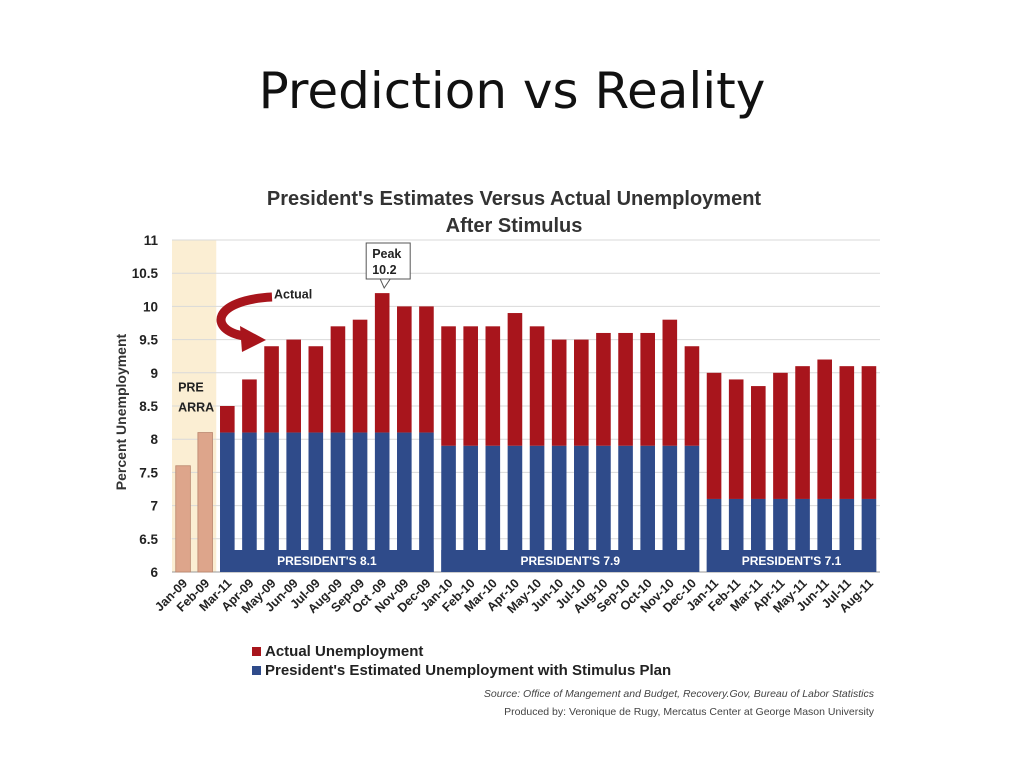 This screenshot has height=768, width=1024. I want to click on slide-title: Prediction vs Reality, so click(512, 91).